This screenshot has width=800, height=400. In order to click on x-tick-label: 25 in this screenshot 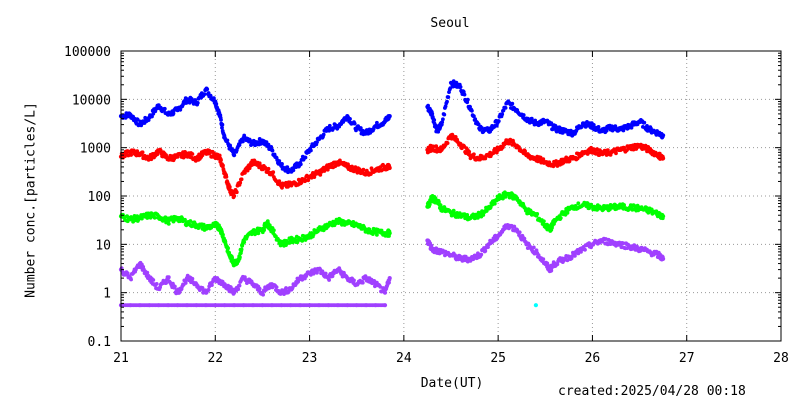, I will do `click(498, 358)`.